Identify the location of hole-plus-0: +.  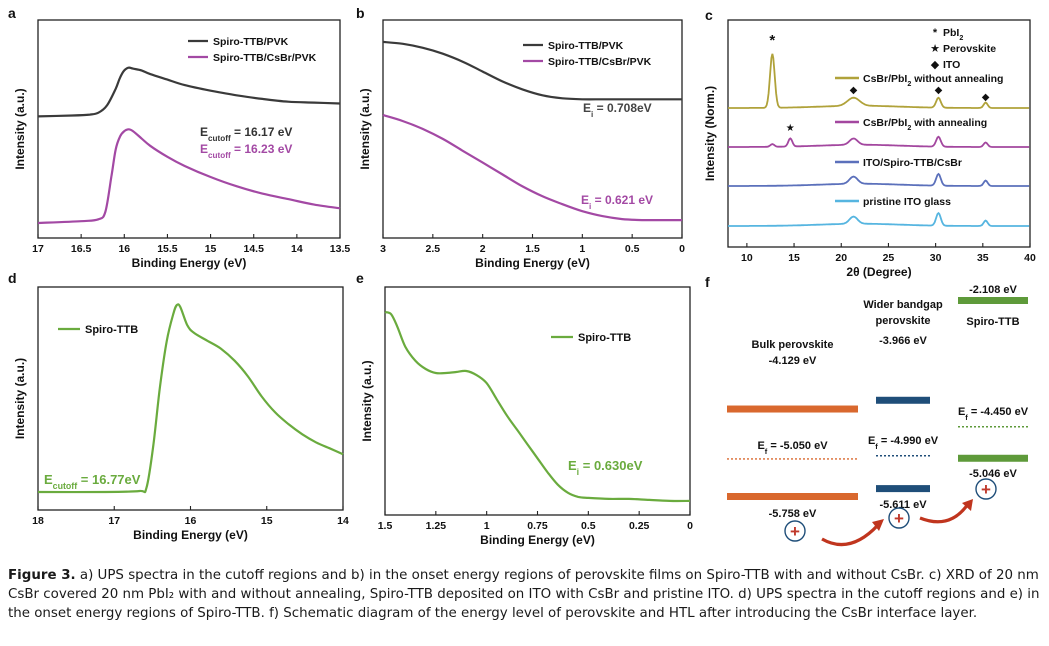
(795, 531).